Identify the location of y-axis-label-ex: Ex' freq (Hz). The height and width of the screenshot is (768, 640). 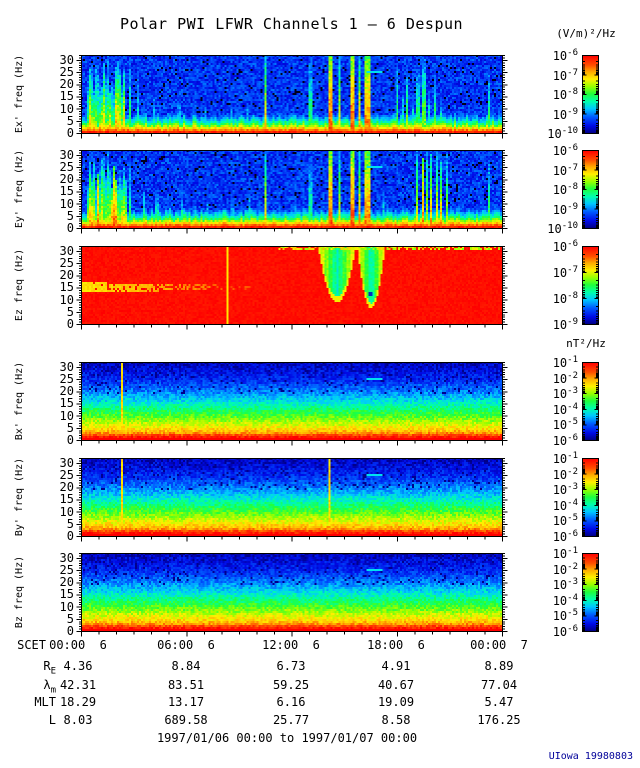
(19, 94).